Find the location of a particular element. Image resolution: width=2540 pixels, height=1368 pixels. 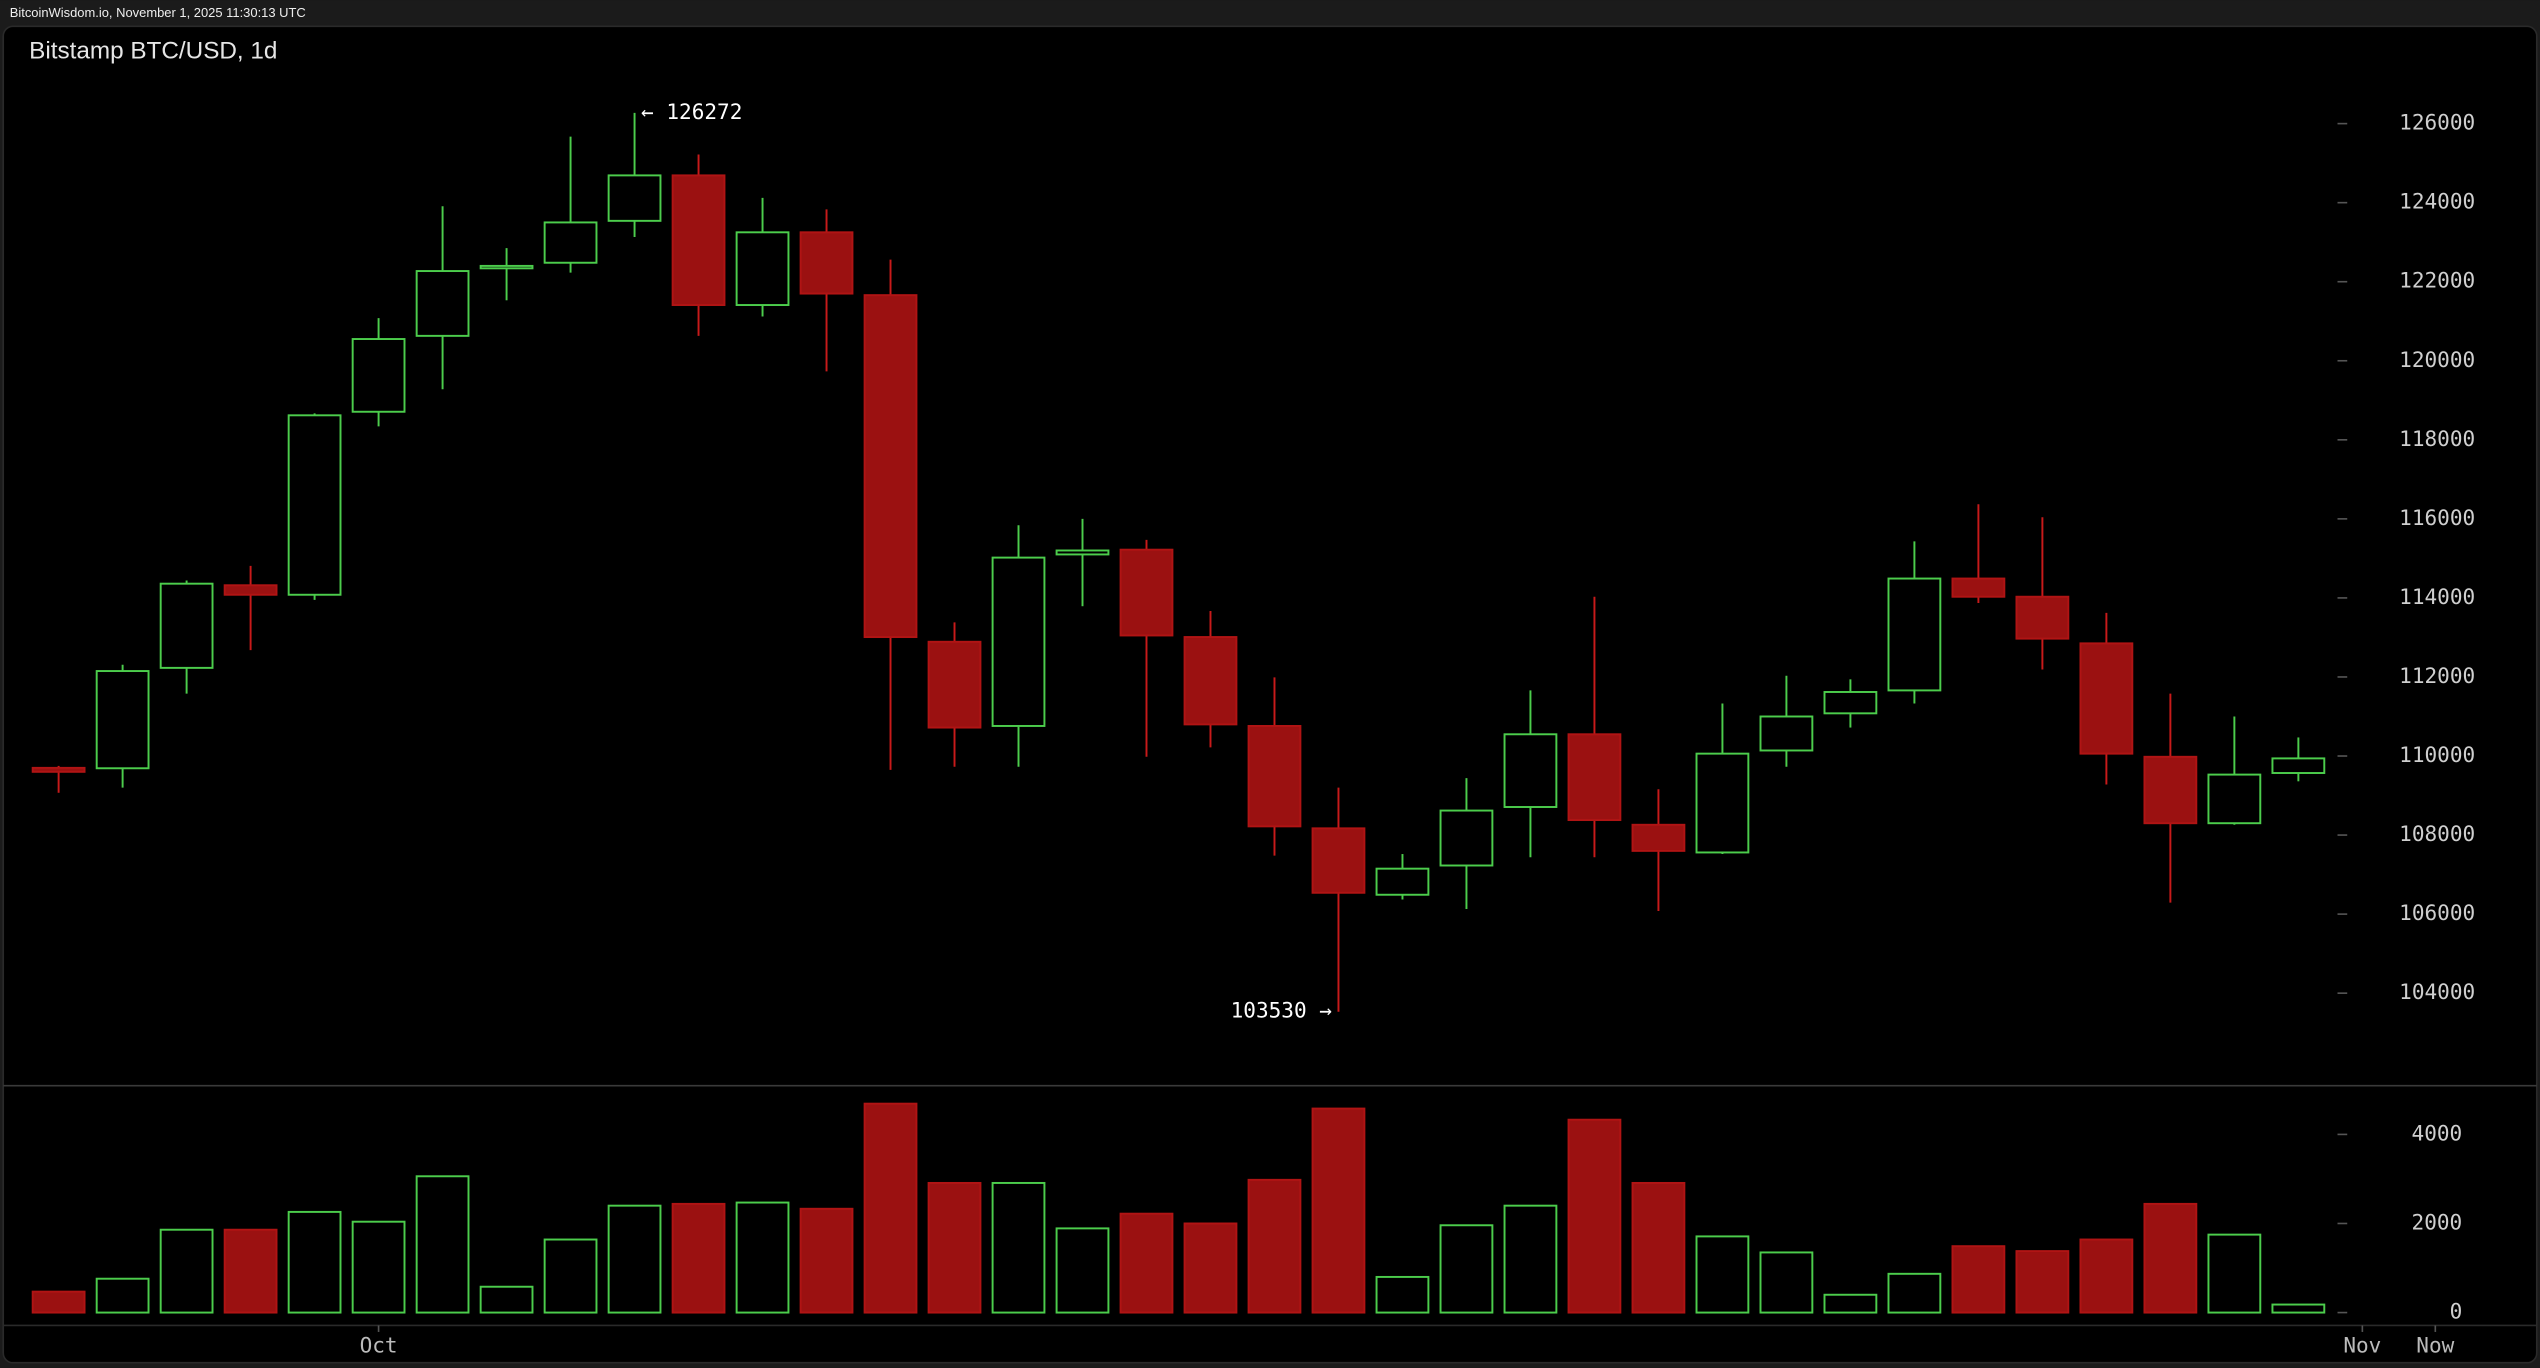

annotation: 103530 → is located at coordinates (1281, 1010).